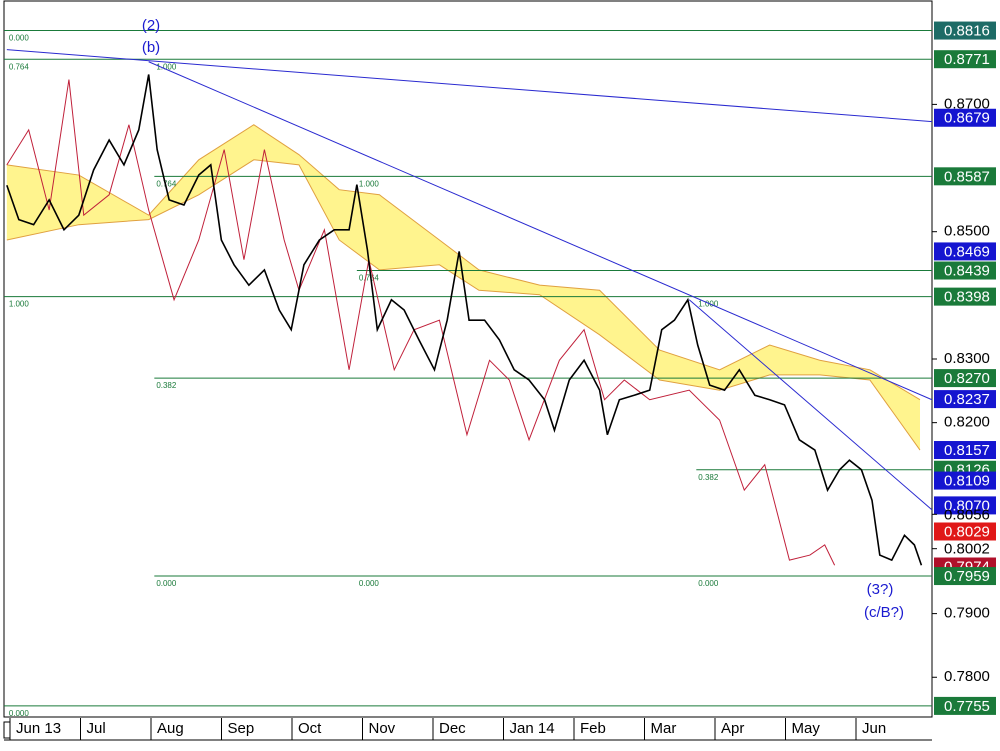  Describe the element at coordinates (967, 549) in the screenshot. I see `price-marker-label: 0.8002` at that location.